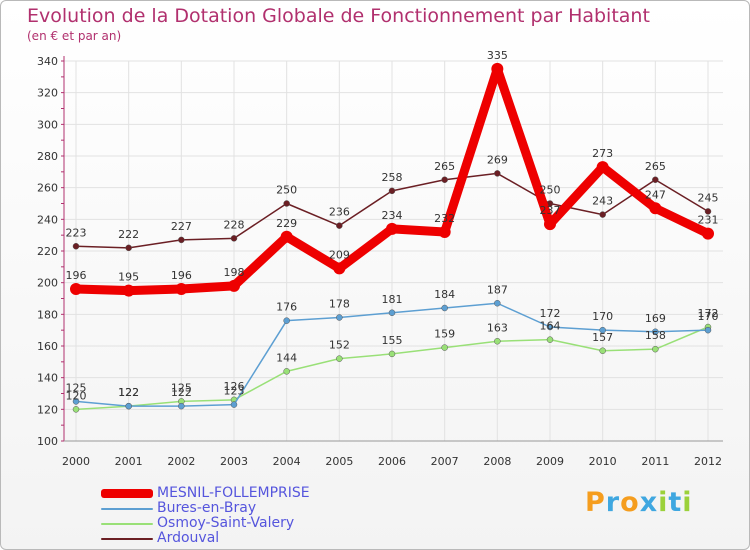 The image size is (750, 550). I want to click on data-label-osmoy-saint-valery: 122, so click(128, 392).